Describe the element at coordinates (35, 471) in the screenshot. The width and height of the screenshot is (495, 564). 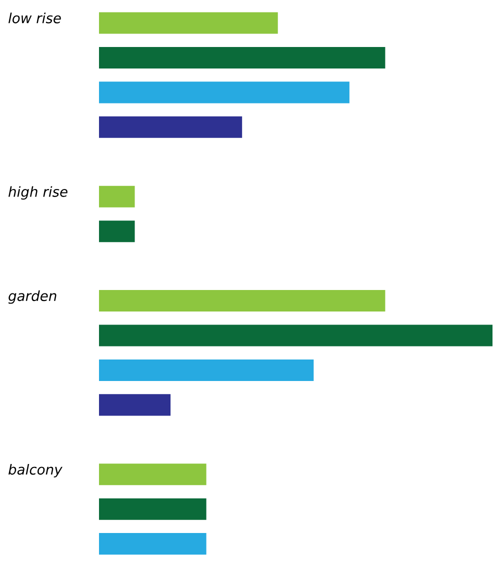
I see `y-tick-label: balcony` at that location.